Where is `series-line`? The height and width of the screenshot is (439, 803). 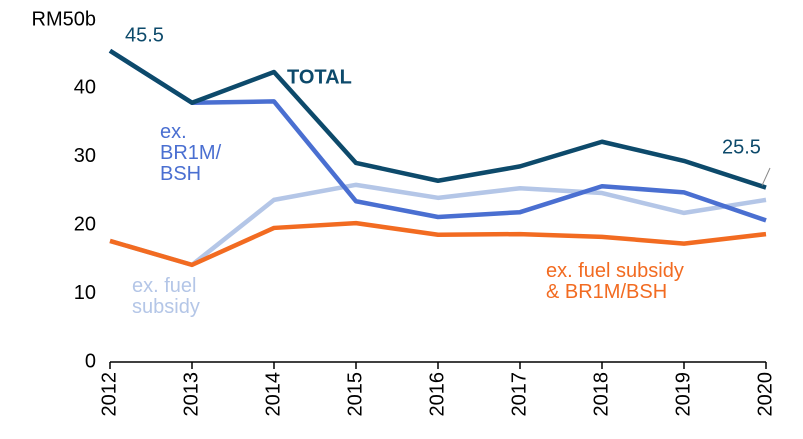 series-line is located at coordinates (438, 244).